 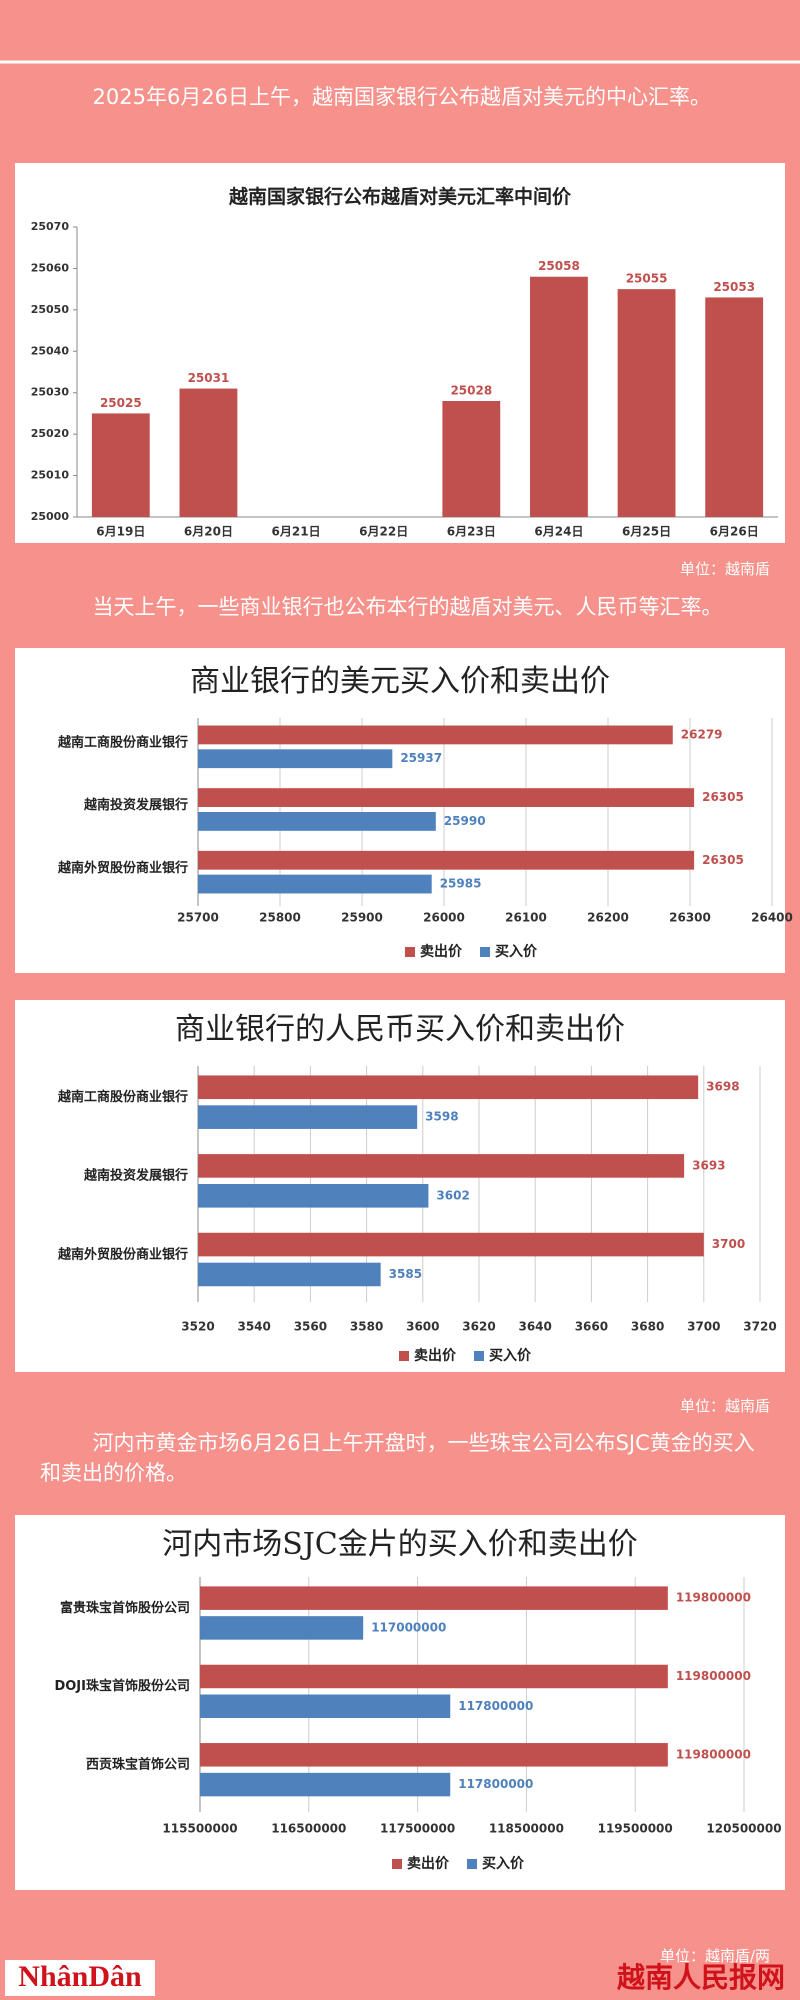 I want to click on x-tick-label: 3600, so click(x=422, y=1327).